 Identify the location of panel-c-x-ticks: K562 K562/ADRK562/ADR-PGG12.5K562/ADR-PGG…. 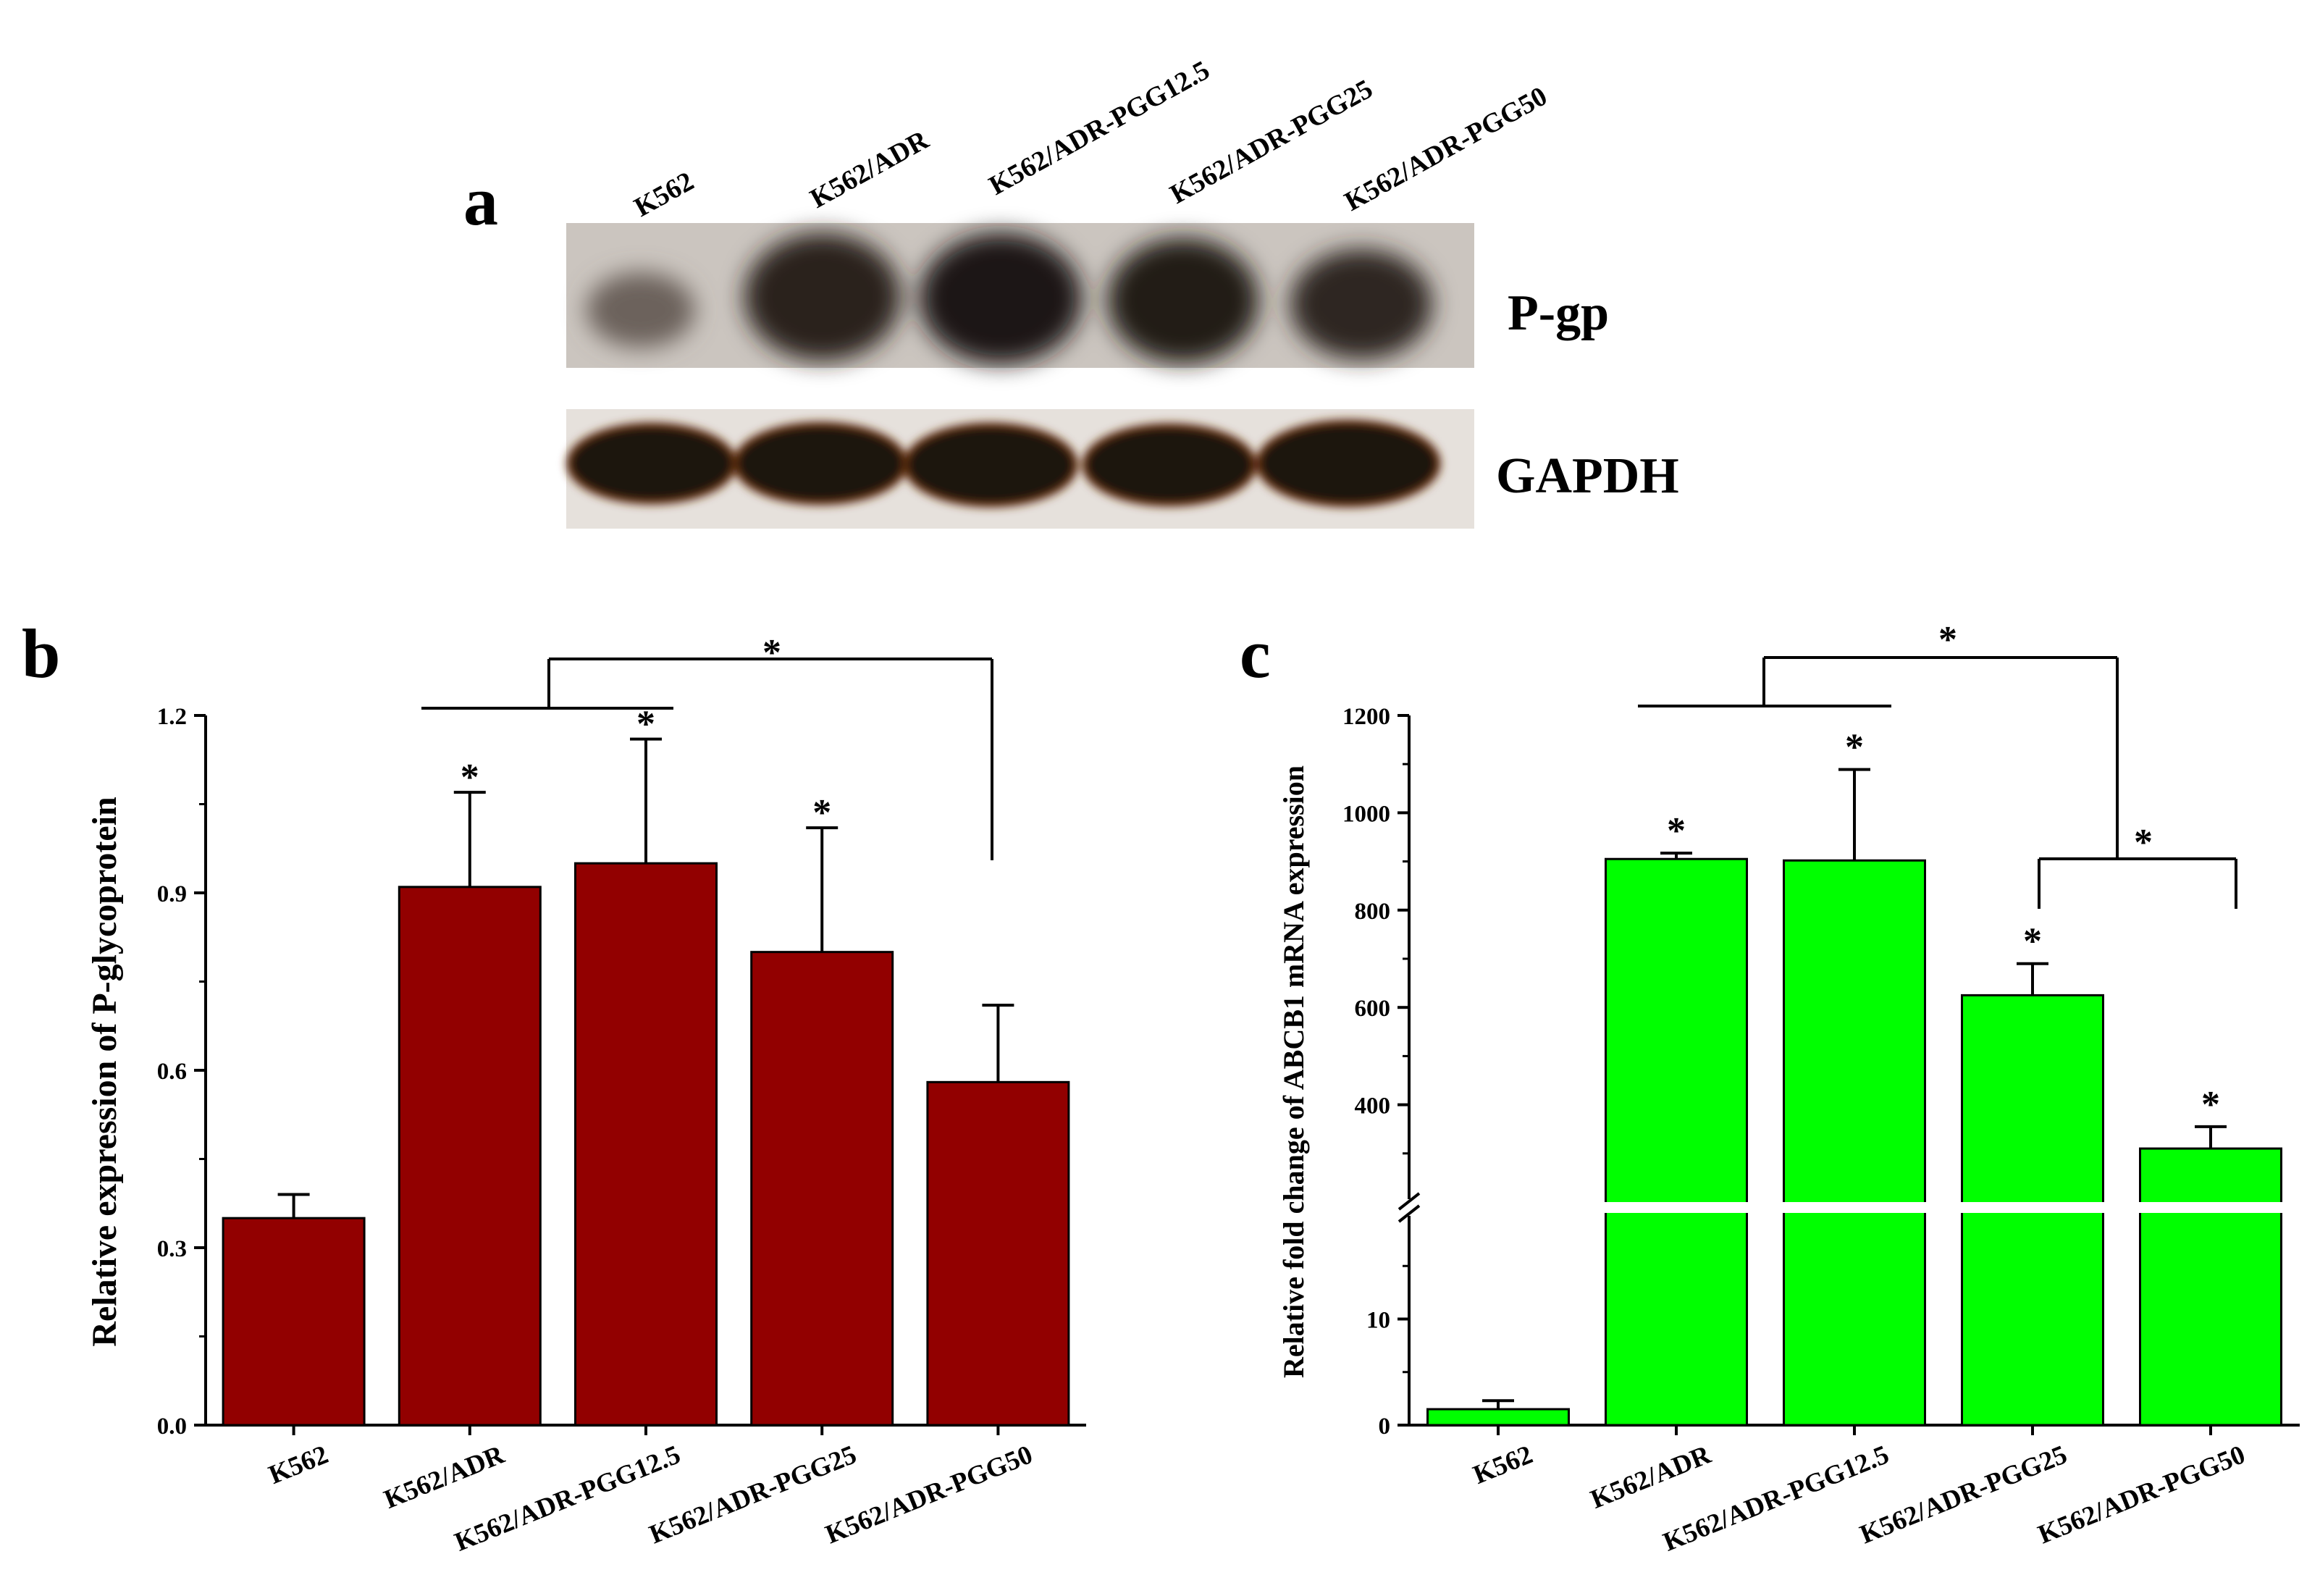
(1859, 1491).